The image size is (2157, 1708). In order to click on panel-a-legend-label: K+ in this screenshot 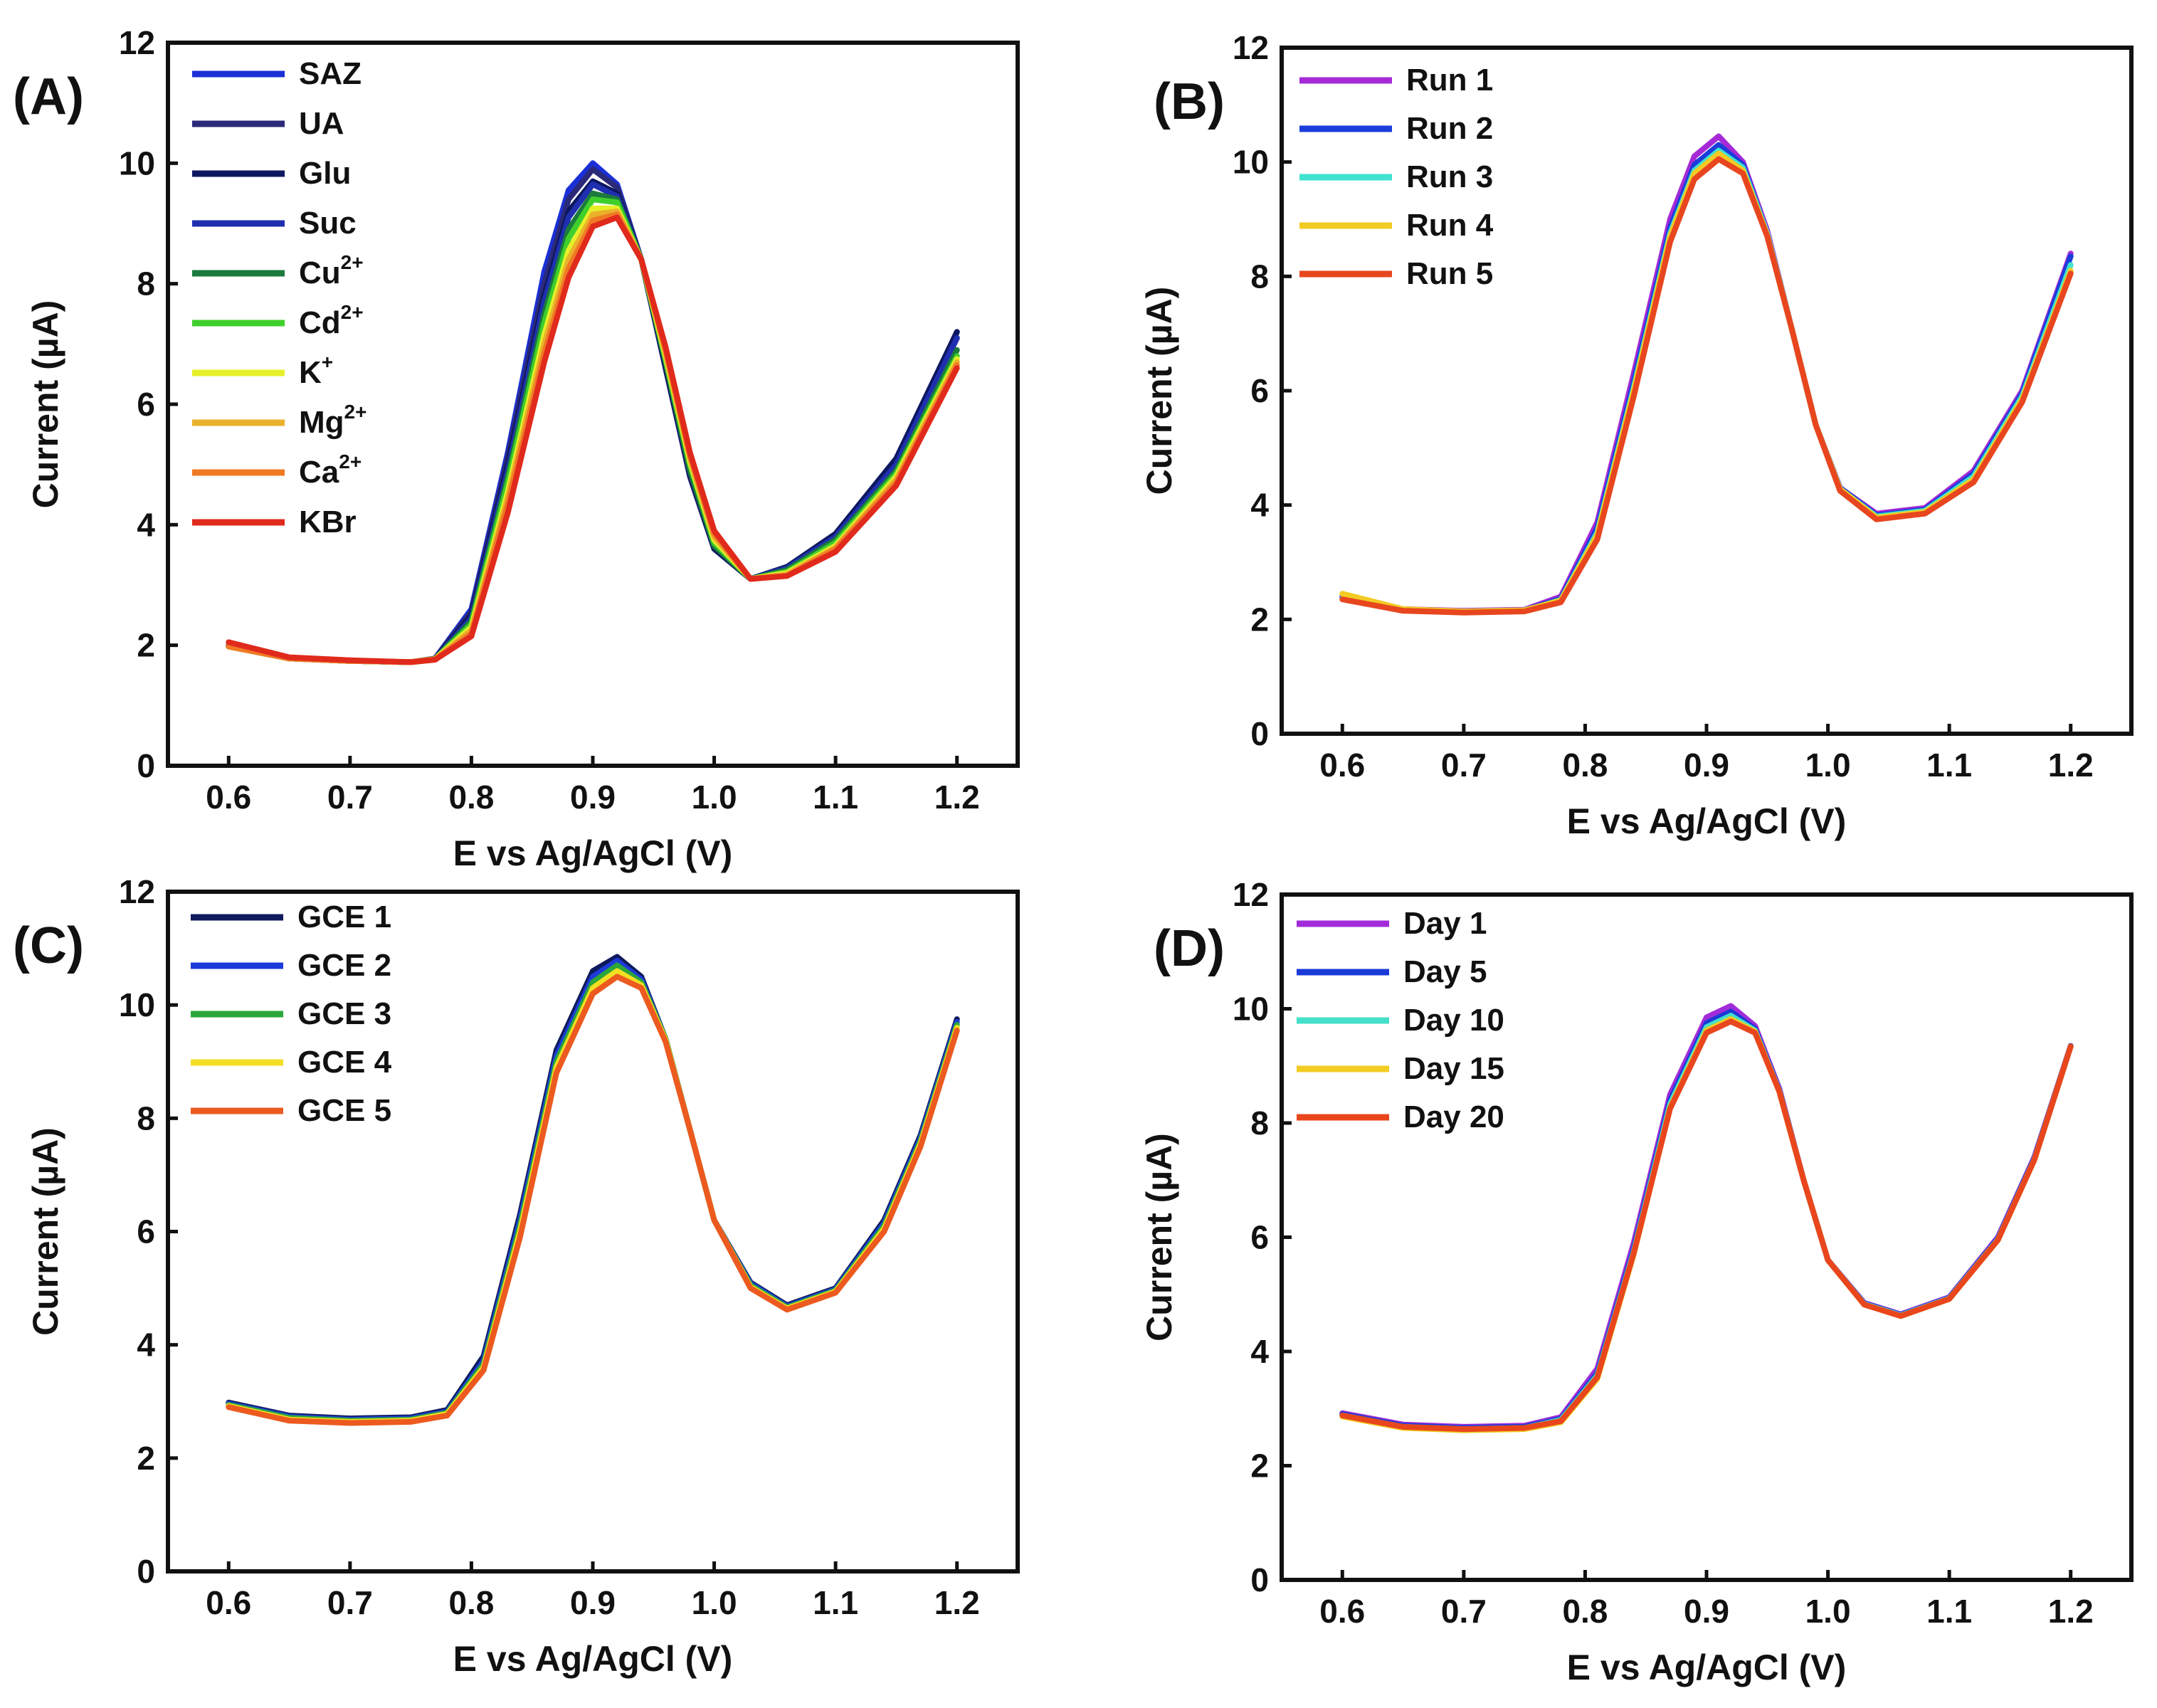, I will do `click(316, 371)`.